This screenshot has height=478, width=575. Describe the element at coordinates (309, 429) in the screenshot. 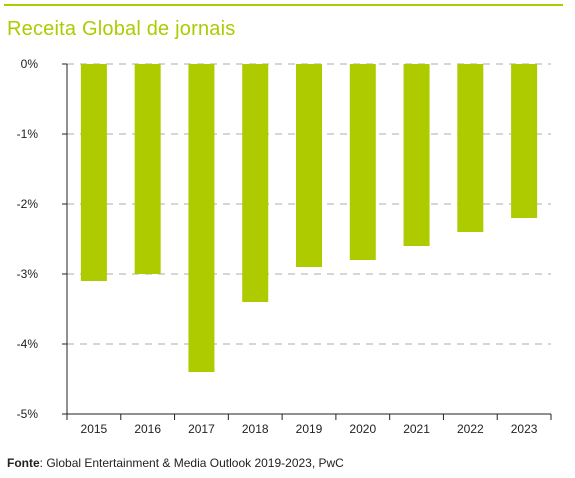

I see `x-tick-label: 2019` at that location.